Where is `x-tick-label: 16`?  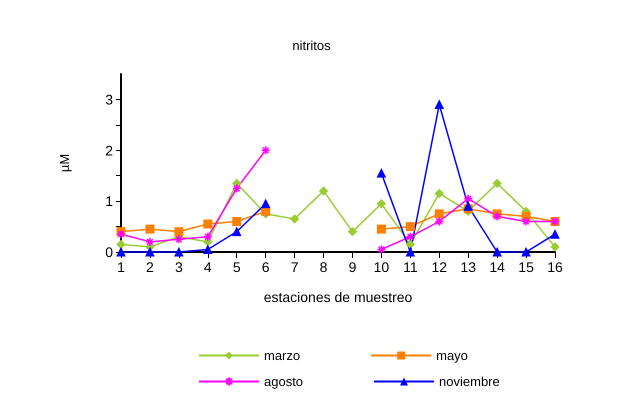 x-tick-label: 16 is located at coordinates (555, 267).